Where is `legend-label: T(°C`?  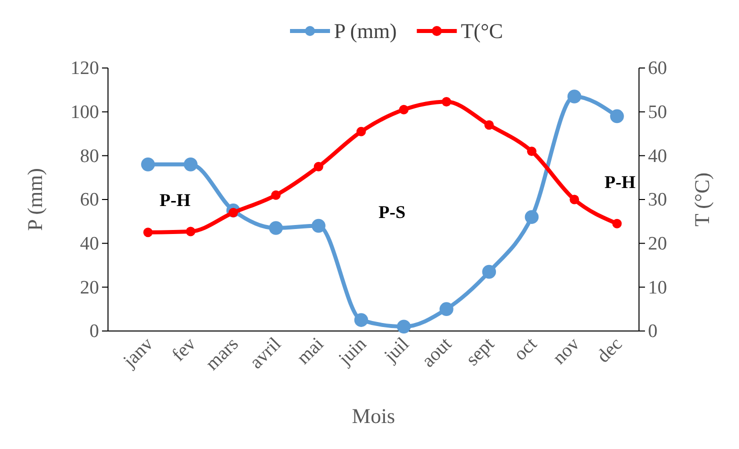
legend-label: T(°C is located at coordinates (482, 31).